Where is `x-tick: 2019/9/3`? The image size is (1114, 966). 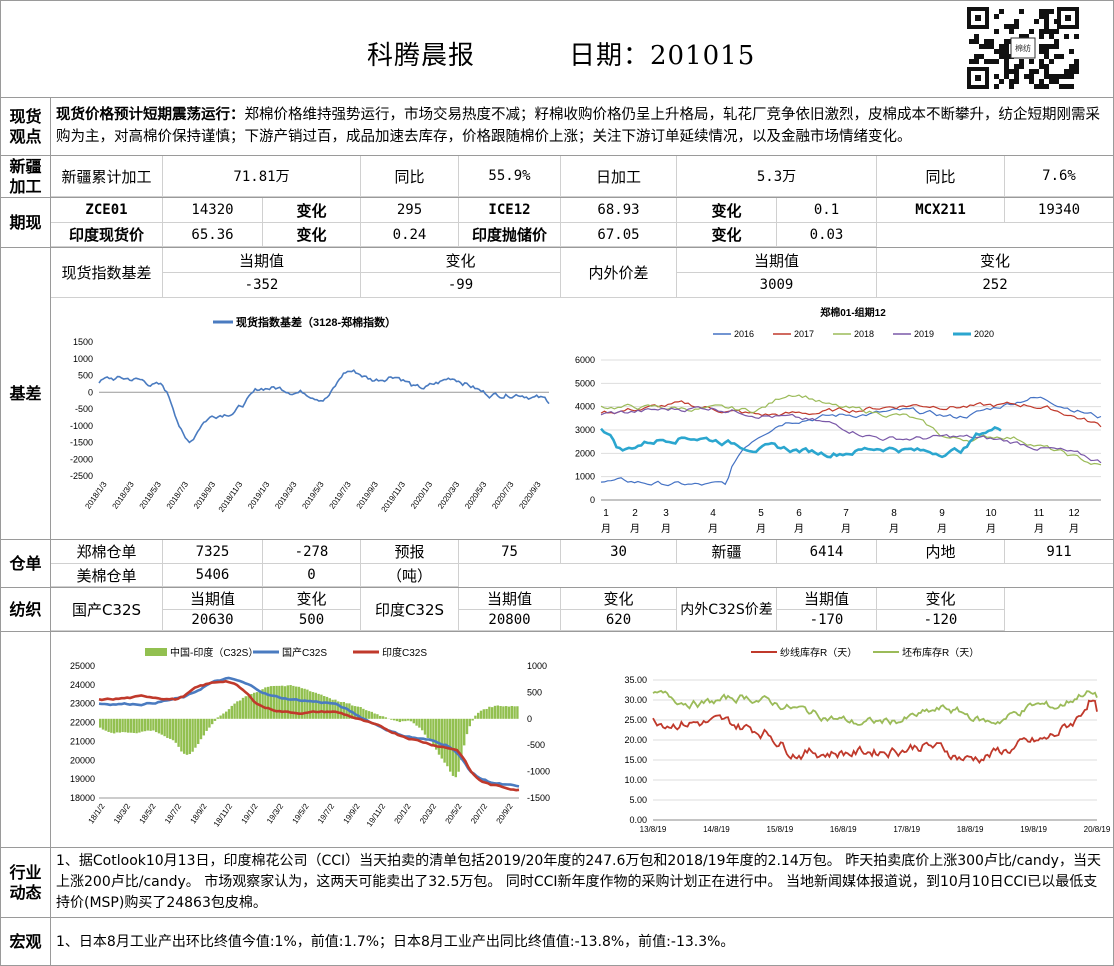
x-tick: 2019/9/3 is located at coordinates (368, 495).